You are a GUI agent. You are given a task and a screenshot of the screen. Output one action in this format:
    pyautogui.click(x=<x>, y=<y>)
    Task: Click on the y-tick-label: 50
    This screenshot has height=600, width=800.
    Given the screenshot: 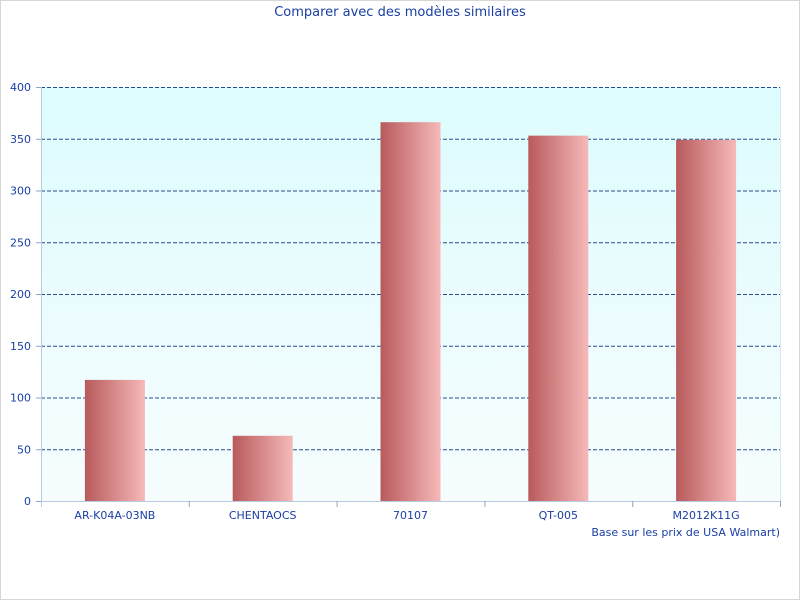 What is the action you would take?
    pyautogui.click(x=24, y=449)
    